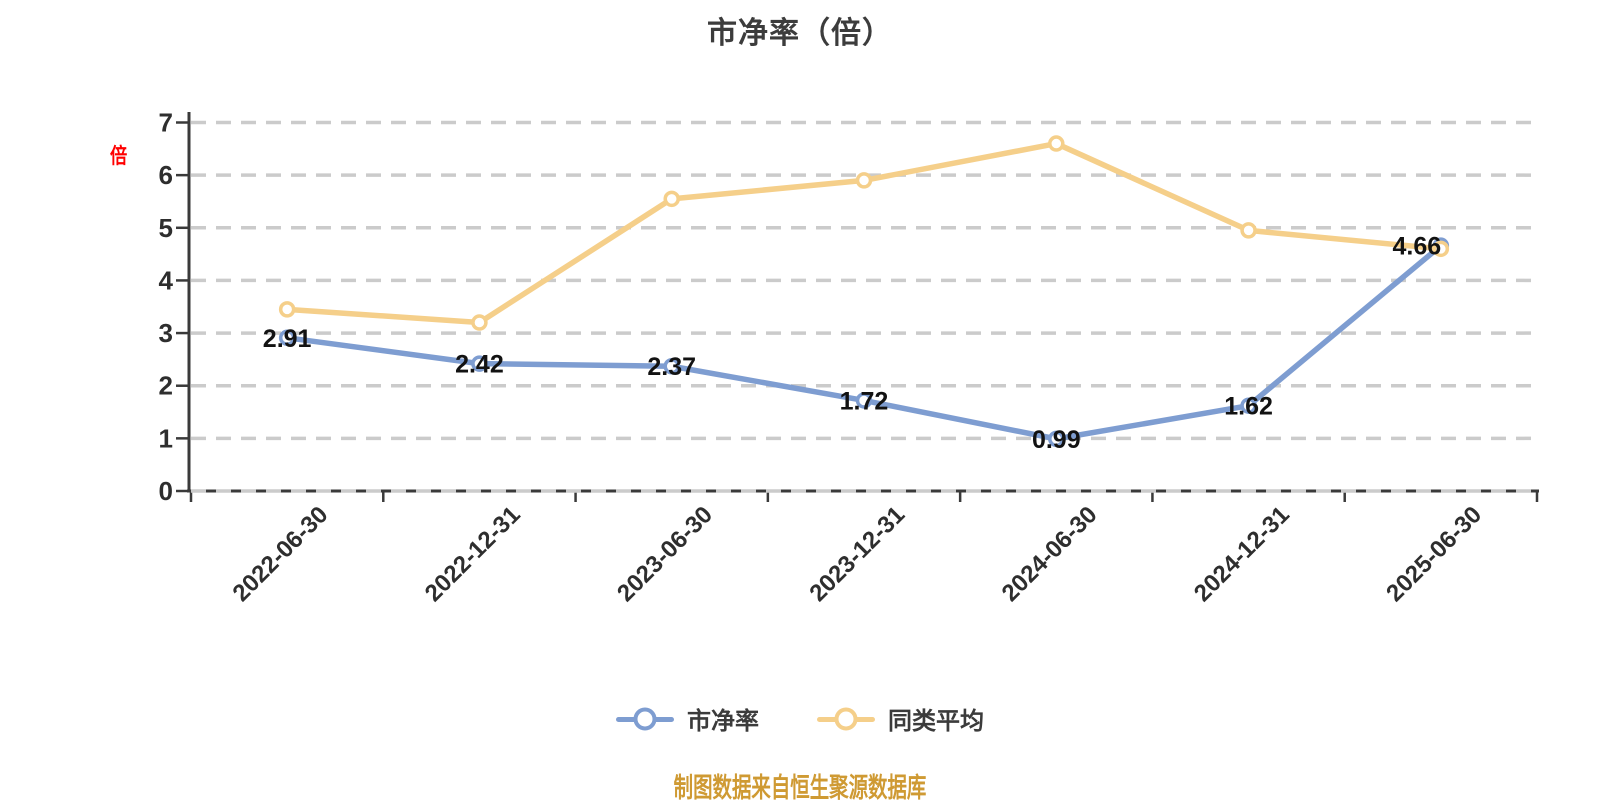  I want to click on peer-average-legend-marker-icon, so click(846, 718).